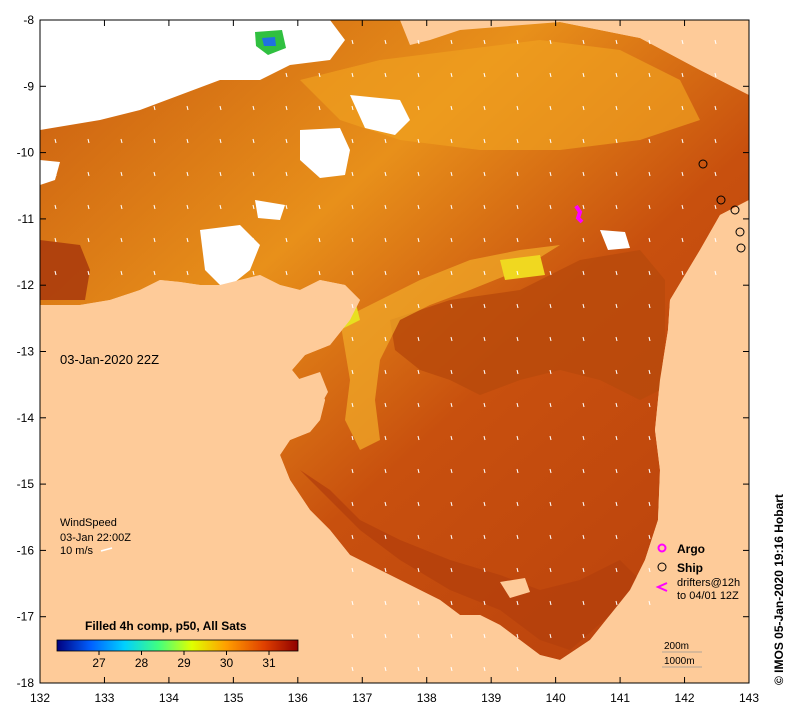  I want to click on y-tick-label: -10, so click(26, 153).